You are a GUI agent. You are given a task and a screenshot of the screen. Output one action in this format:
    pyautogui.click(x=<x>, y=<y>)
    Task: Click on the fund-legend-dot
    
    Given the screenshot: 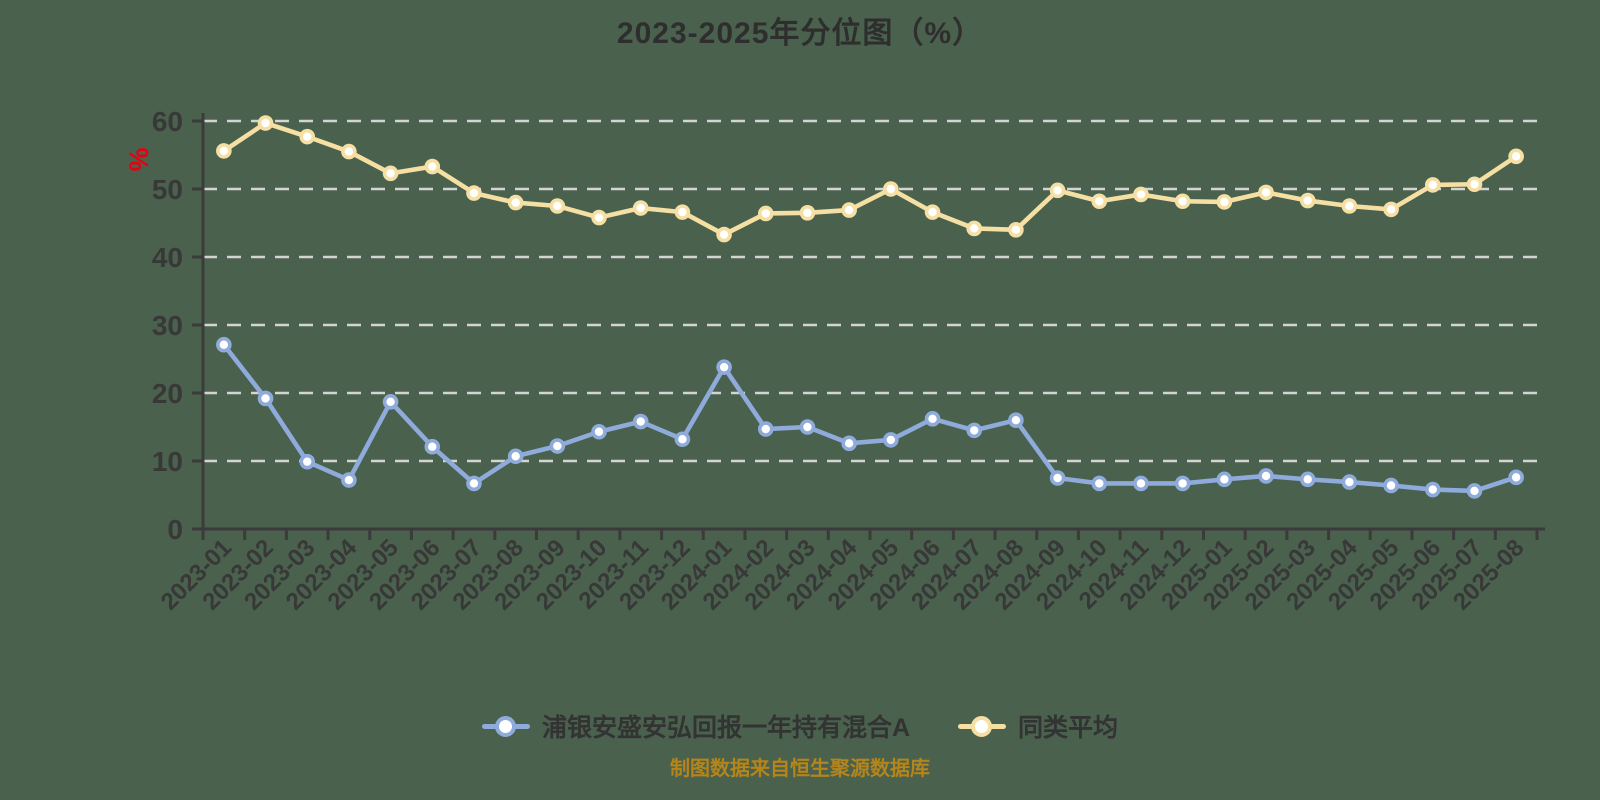 What is the action you would take?
    pyautogui.click(x=505, y=726)
    